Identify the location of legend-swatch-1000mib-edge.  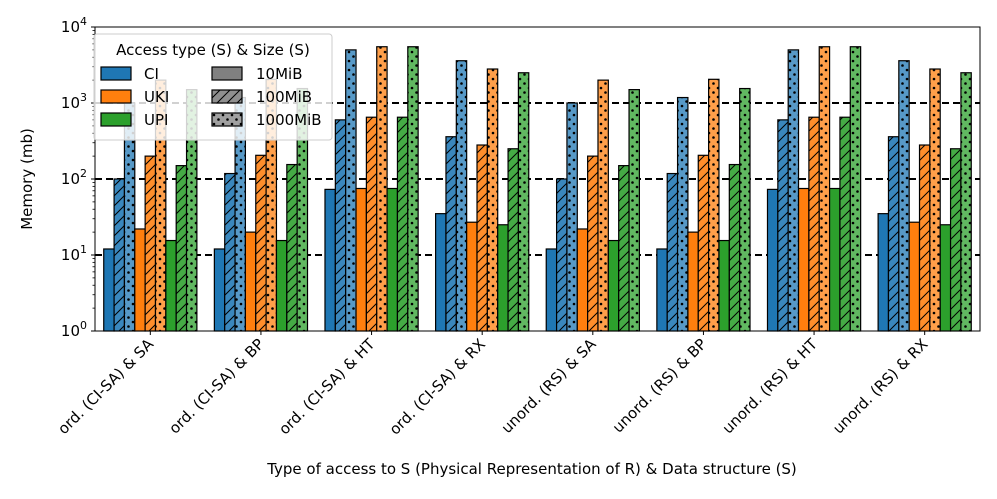
(227, 119).